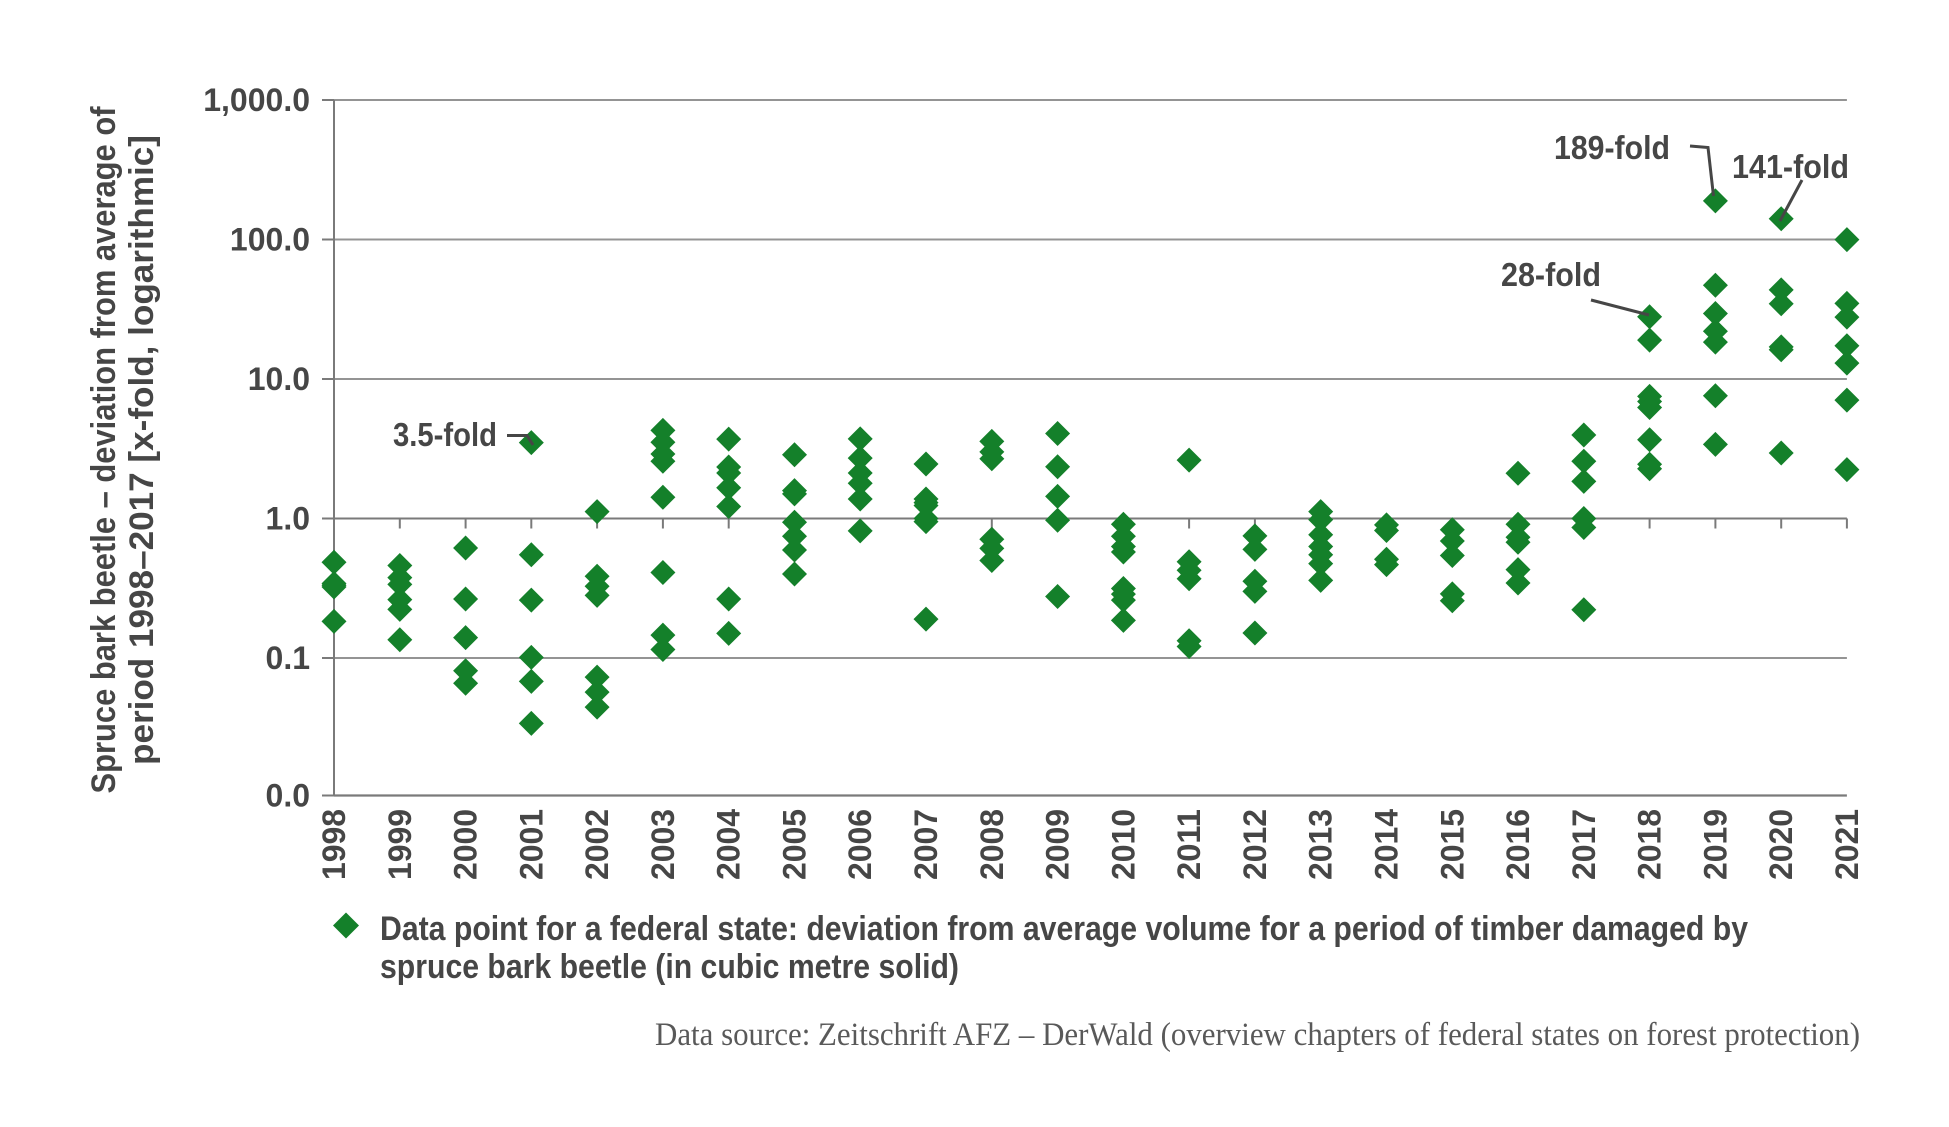 Image resolution: width=1949 pixels, height=1127 pixels. What do you see at coordinates (1518, 844) in the screenshot?
I see `svg-text: 2016` at bounding box center [1518, 844].